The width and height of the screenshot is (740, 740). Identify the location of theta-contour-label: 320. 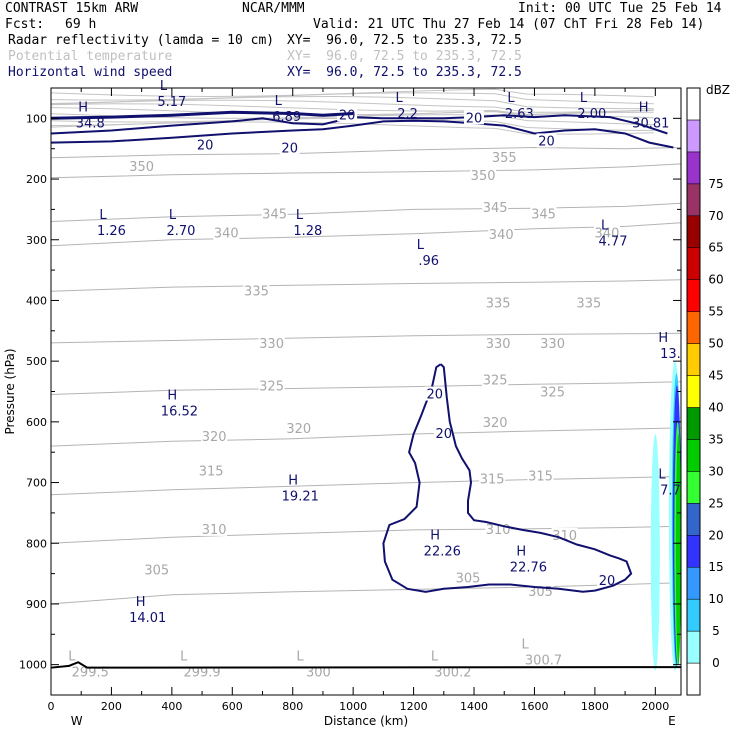
(298, 429).